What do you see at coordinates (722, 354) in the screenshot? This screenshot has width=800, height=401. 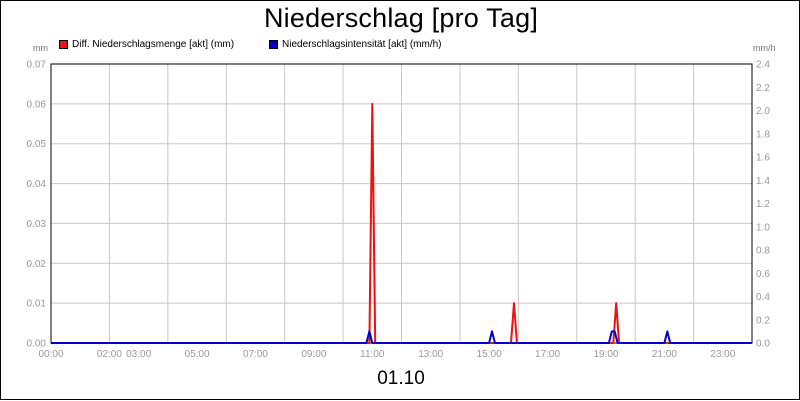 I see `x-tick-label: 23:00` at bounding box center [722, 354].